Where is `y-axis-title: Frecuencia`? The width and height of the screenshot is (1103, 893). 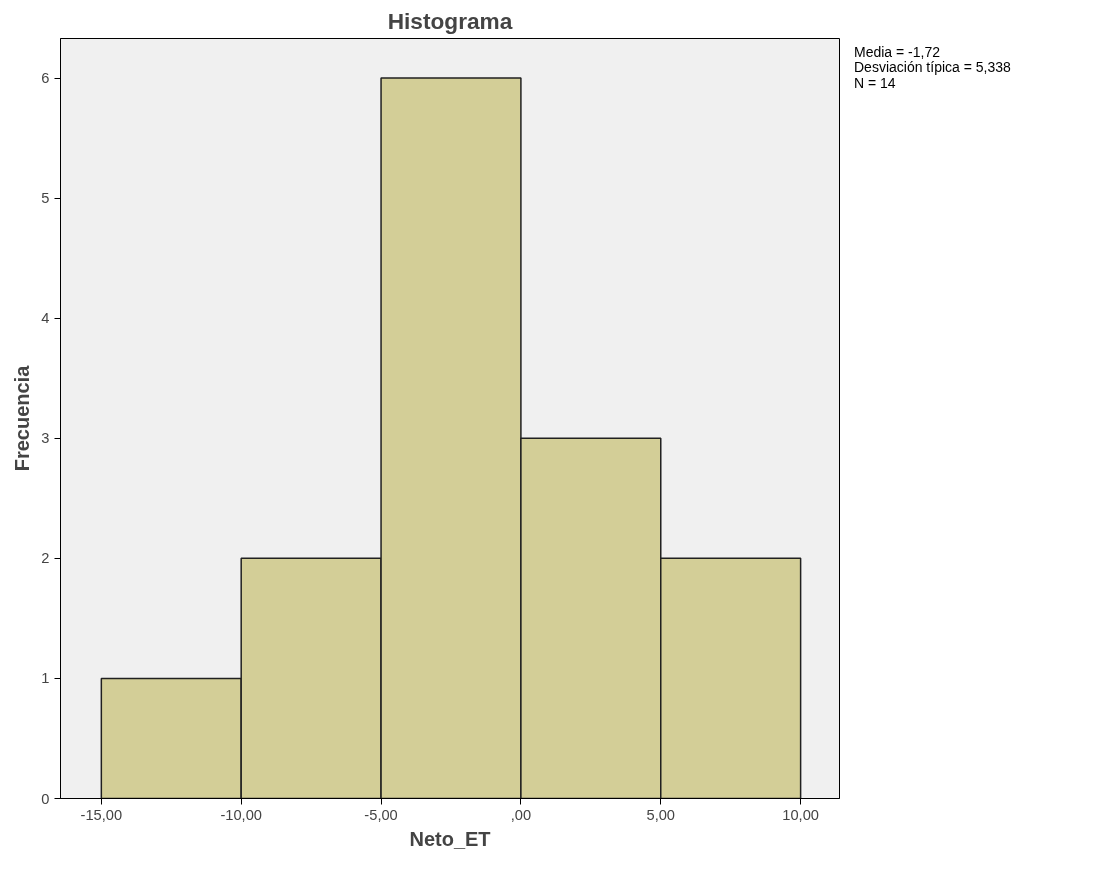 y-axis-title: Frecuencia is located at coordinates (22, 418).